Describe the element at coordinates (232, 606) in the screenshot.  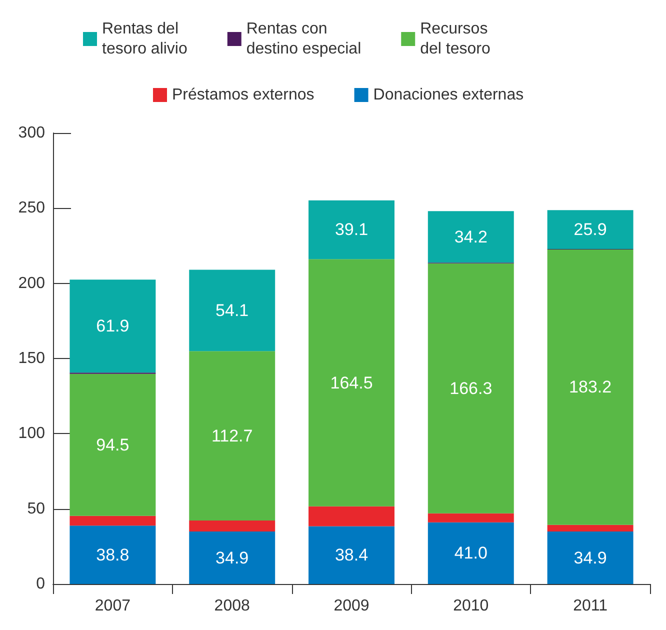
I see `x-tick-label: 2008` at that location.